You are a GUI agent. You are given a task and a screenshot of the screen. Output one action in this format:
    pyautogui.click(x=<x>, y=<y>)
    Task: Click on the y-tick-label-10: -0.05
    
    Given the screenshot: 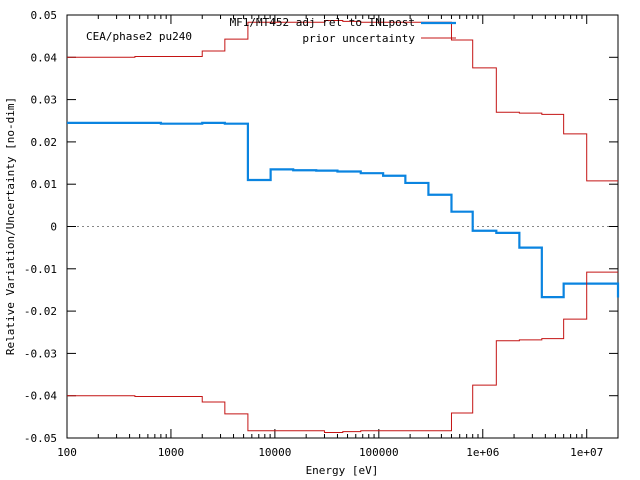 What is the action you would take?
    pyautogui.click(x=40, y=438)
    